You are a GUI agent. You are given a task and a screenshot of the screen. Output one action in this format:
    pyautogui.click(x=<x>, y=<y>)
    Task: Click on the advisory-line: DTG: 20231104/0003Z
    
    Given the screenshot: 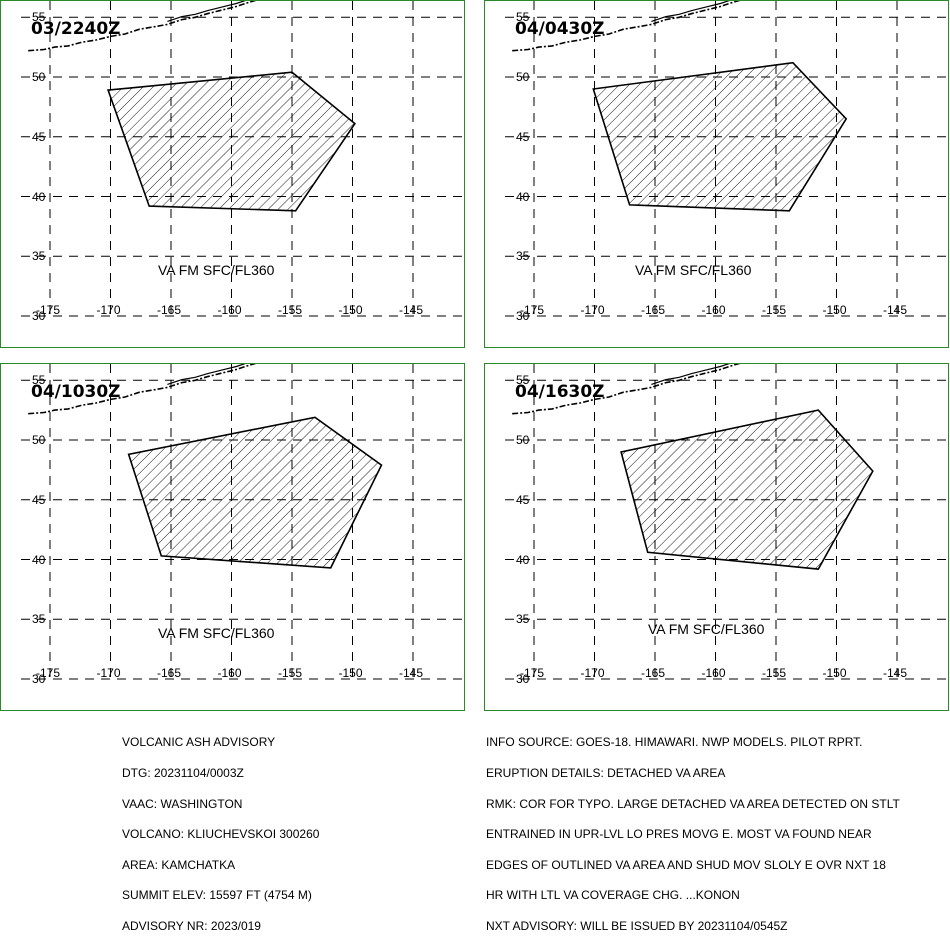 What is the action you would take?
    pyautogui.click(x=183, y=773)
    